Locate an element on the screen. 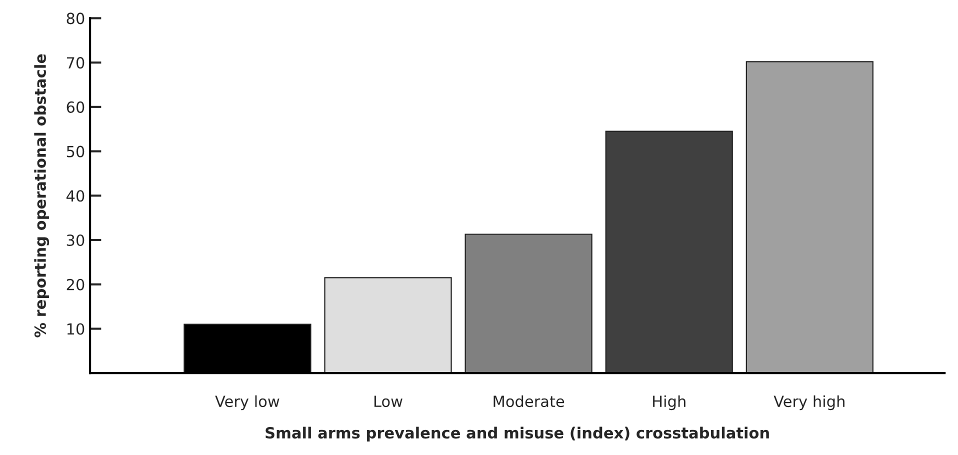 This screenshot has height=455, width=958. x-tick-label: Very low is located at coordinates (247, 402).